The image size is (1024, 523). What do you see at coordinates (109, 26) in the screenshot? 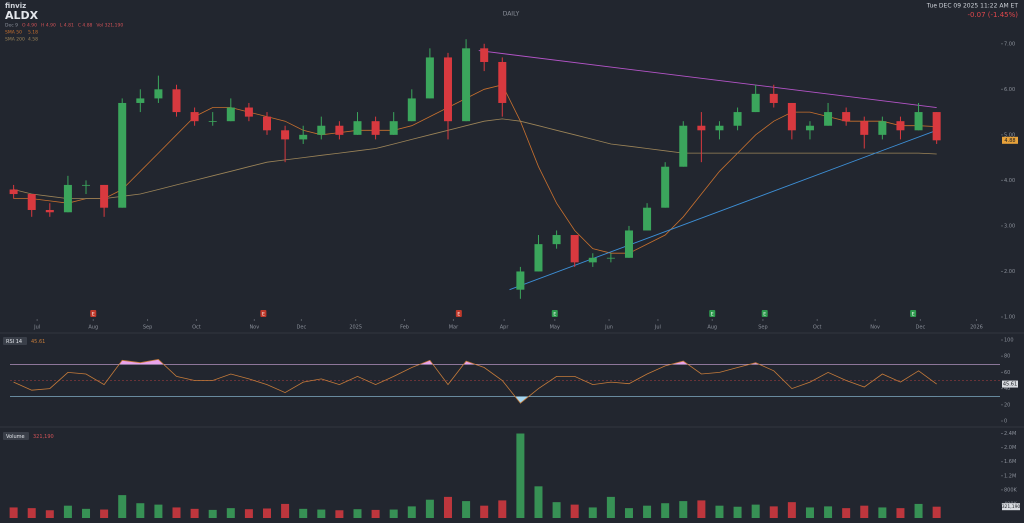
I see `ohlc-info: Vol 321,190` at bounding box center [109, 26].